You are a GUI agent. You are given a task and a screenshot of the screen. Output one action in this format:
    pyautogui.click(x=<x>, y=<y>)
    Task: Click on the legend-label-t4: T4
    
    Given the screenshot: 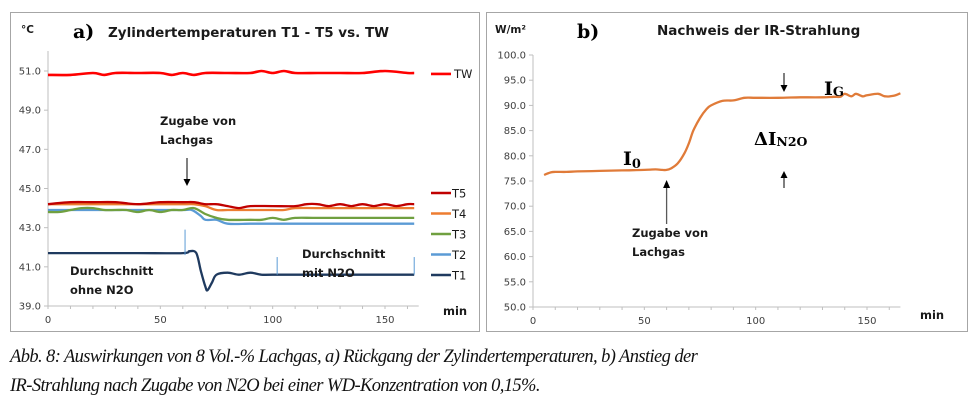 What is the action you would take?
    pyautogui.click(x=458, y=214)
    